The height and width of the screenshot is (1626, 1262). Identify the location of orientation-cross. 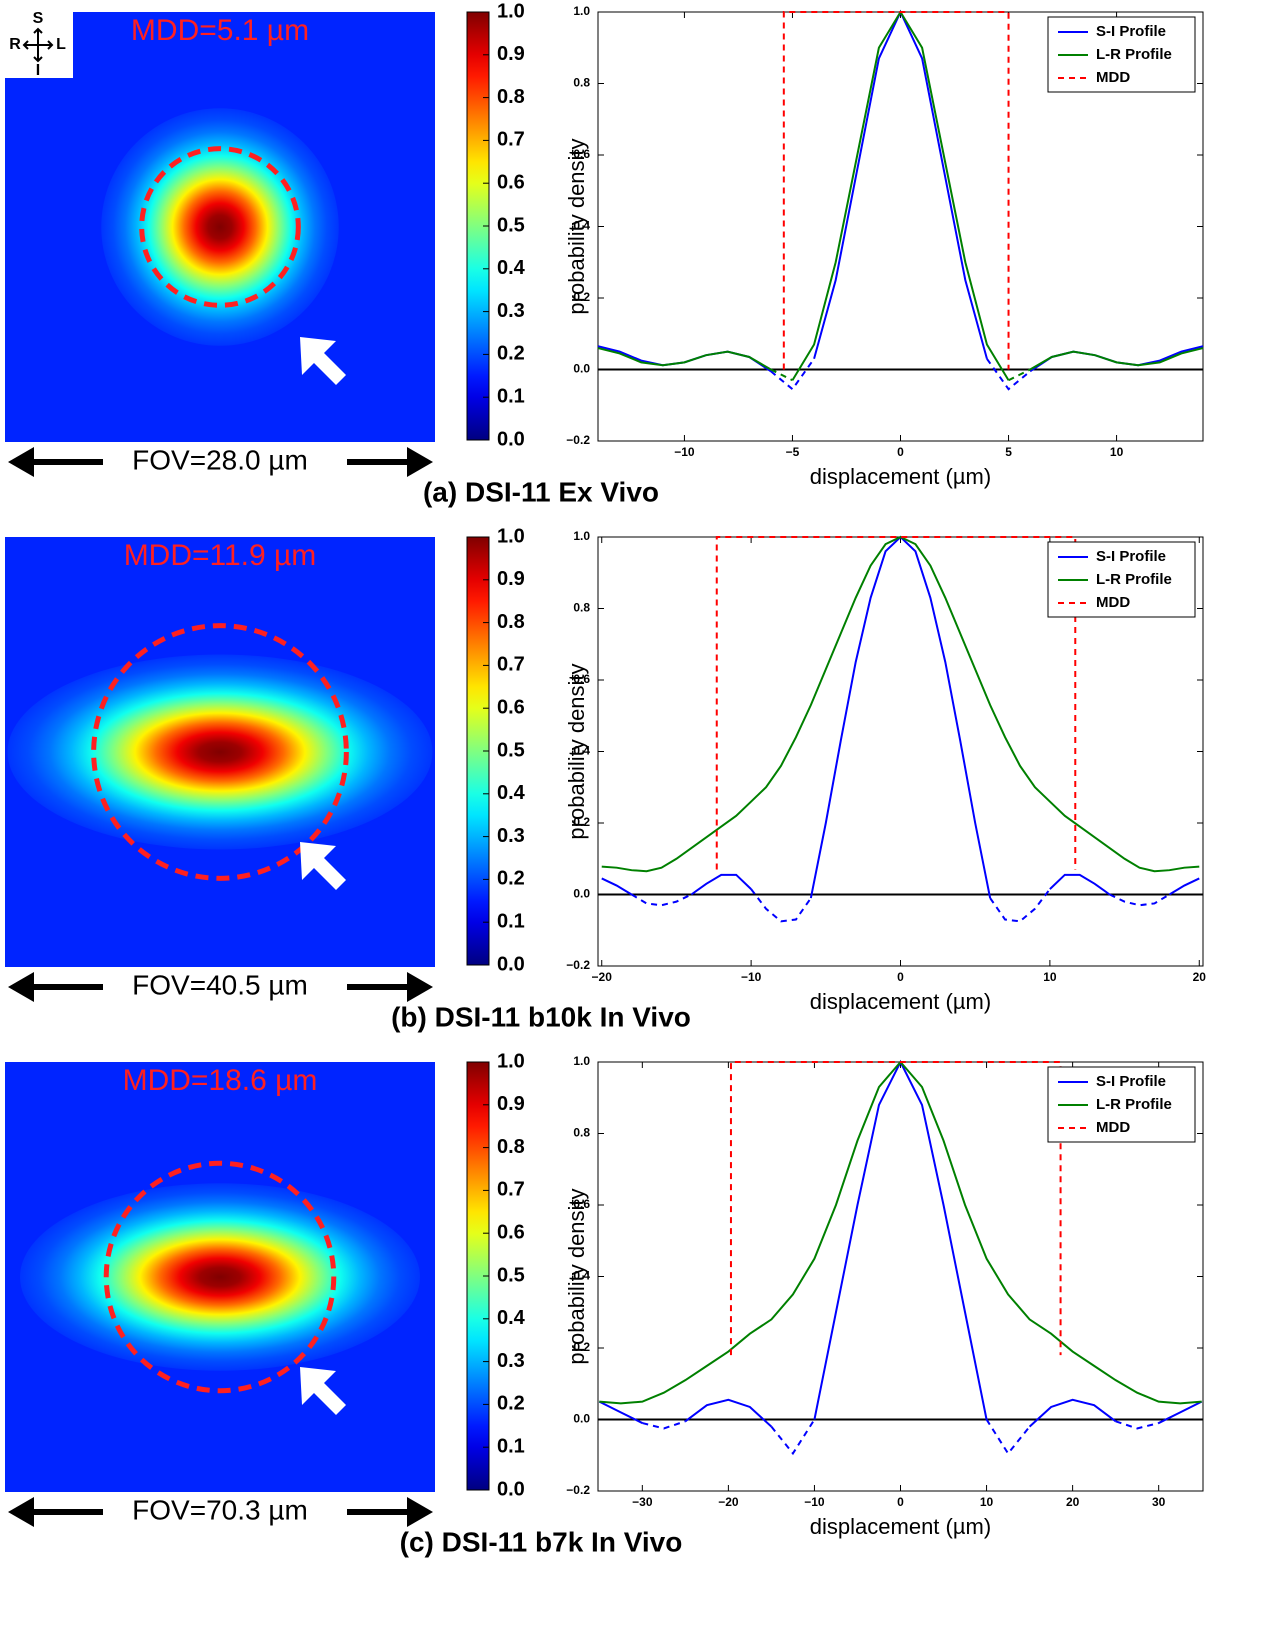
(38, 45).